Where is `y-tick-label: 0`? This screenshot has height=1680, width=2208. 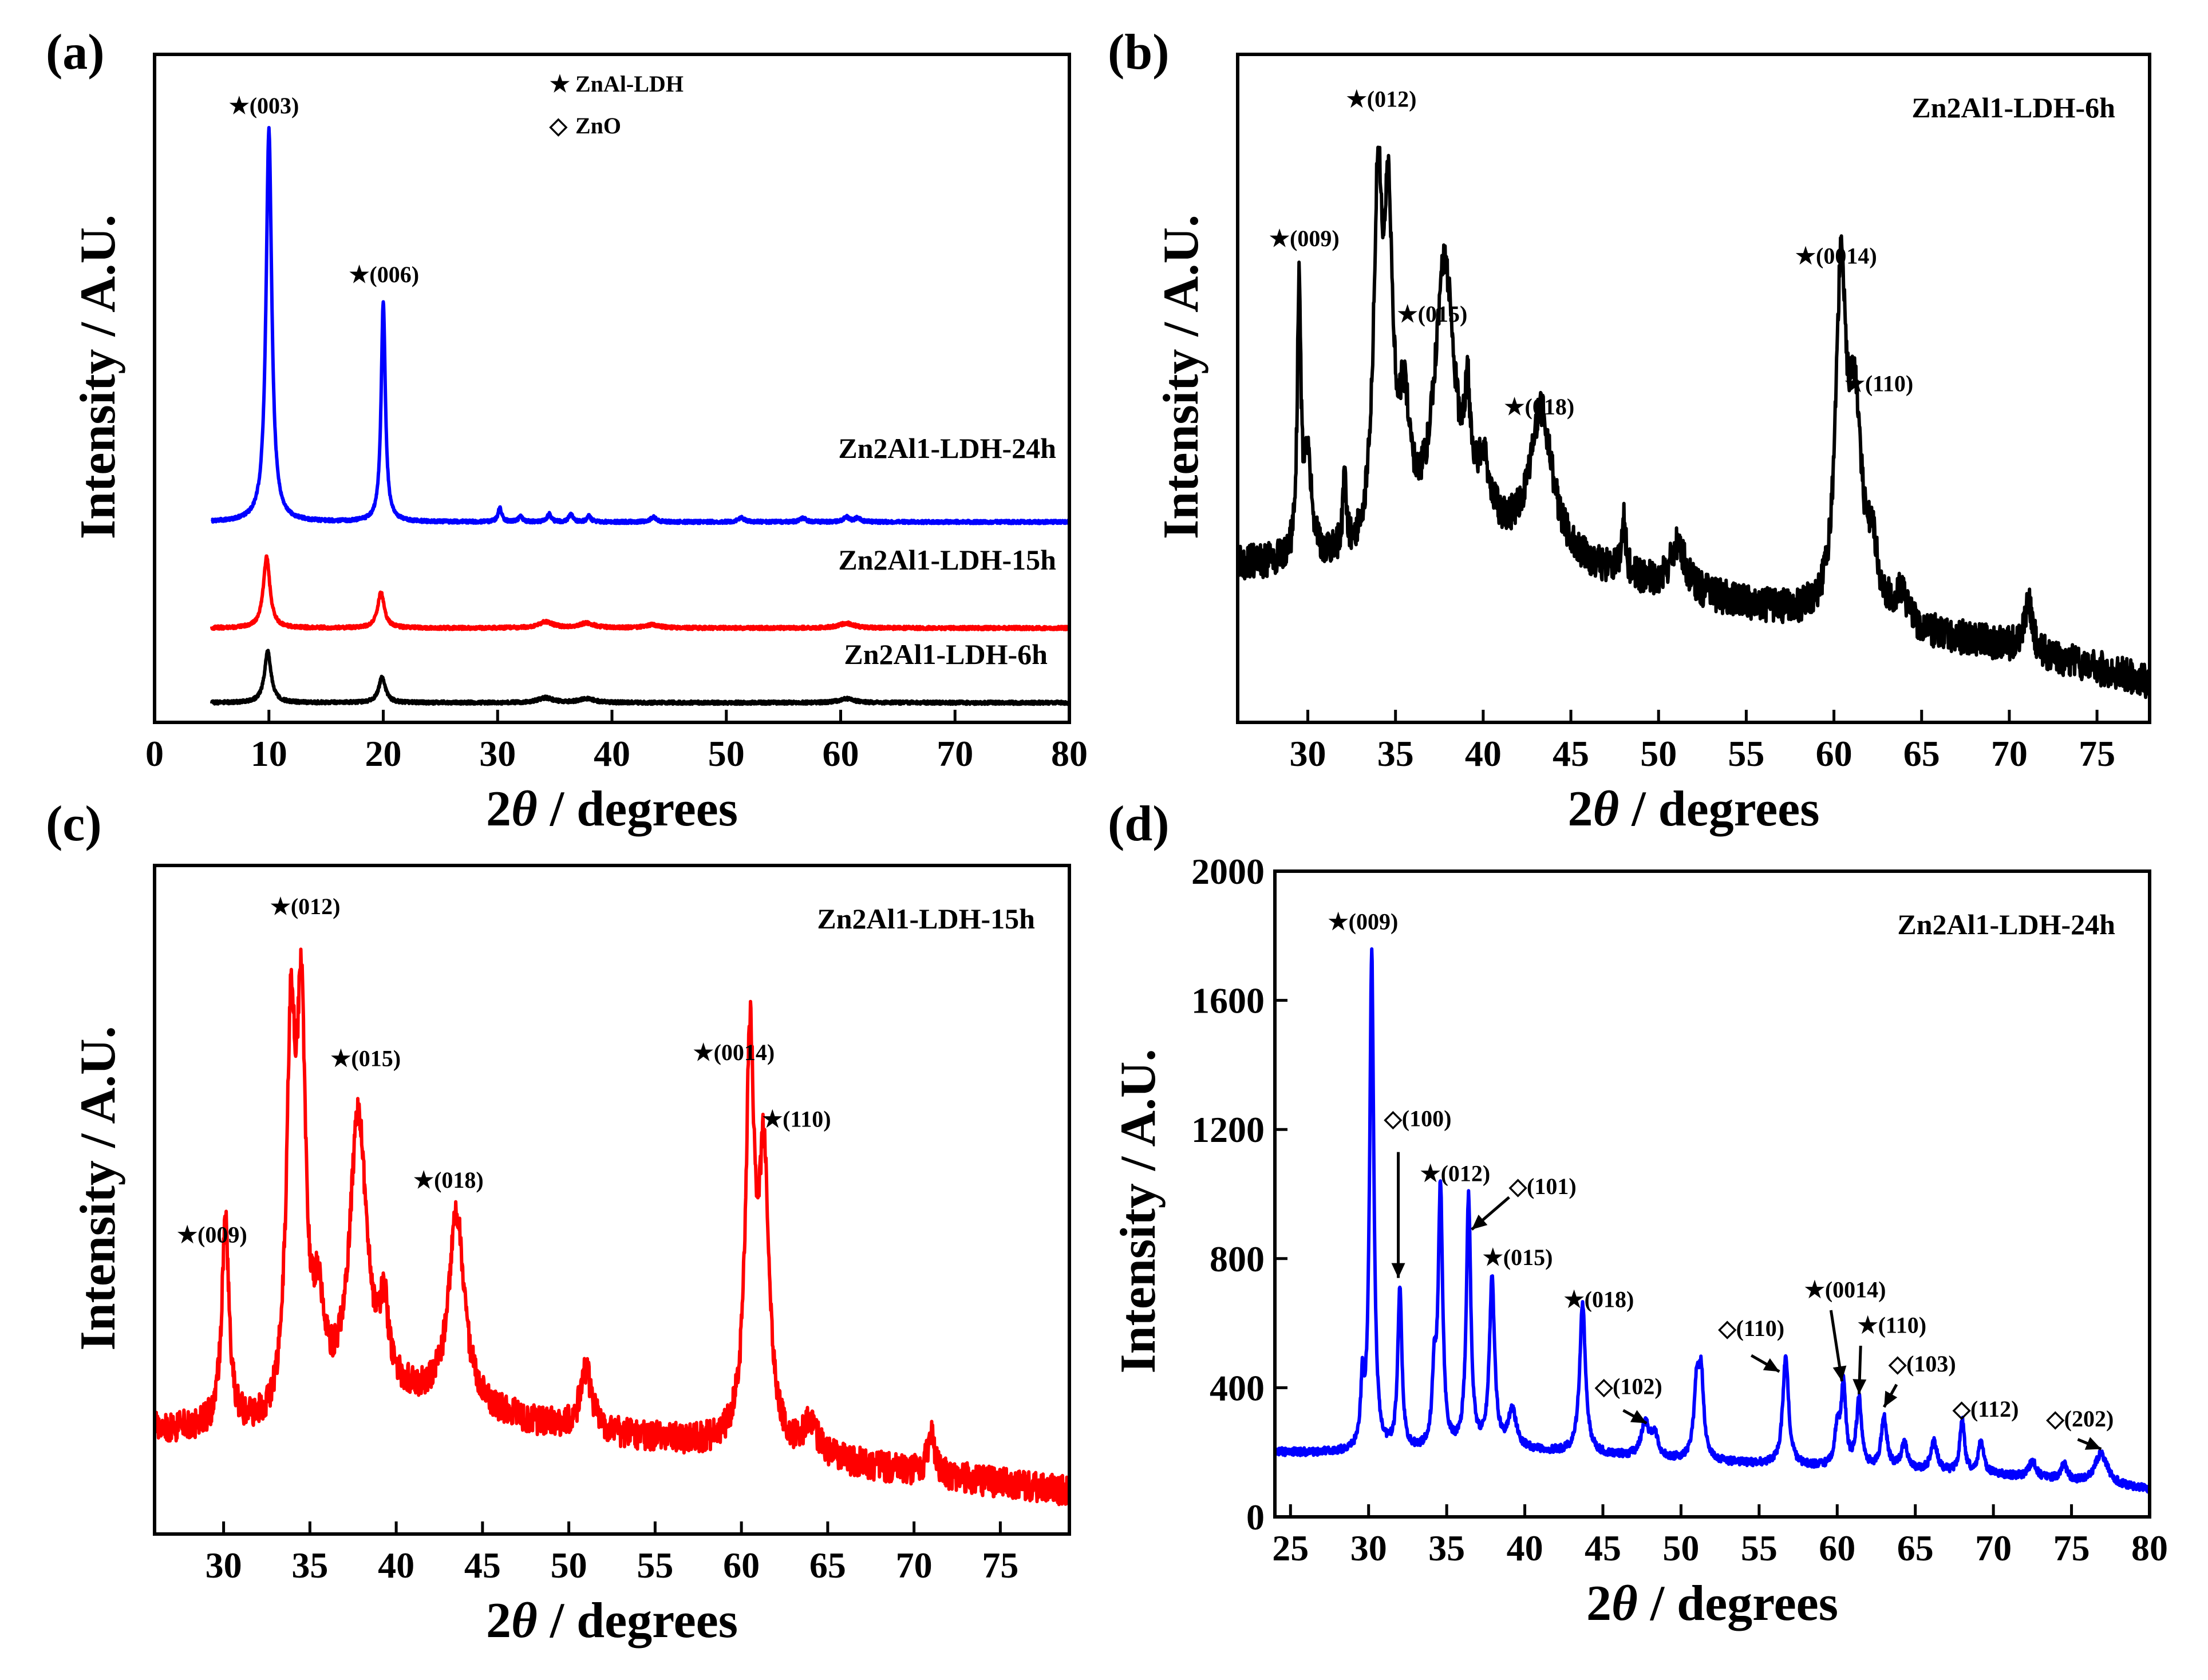
y-tick-label: 0 is located at coordinates (1255, 1517).